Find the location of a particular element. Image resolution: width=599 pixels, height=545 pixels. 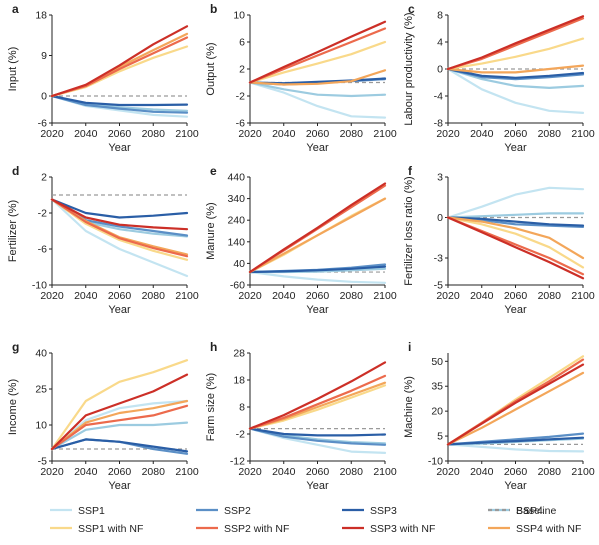

y-tick-label: 4 is located at coordinates (440, 43).